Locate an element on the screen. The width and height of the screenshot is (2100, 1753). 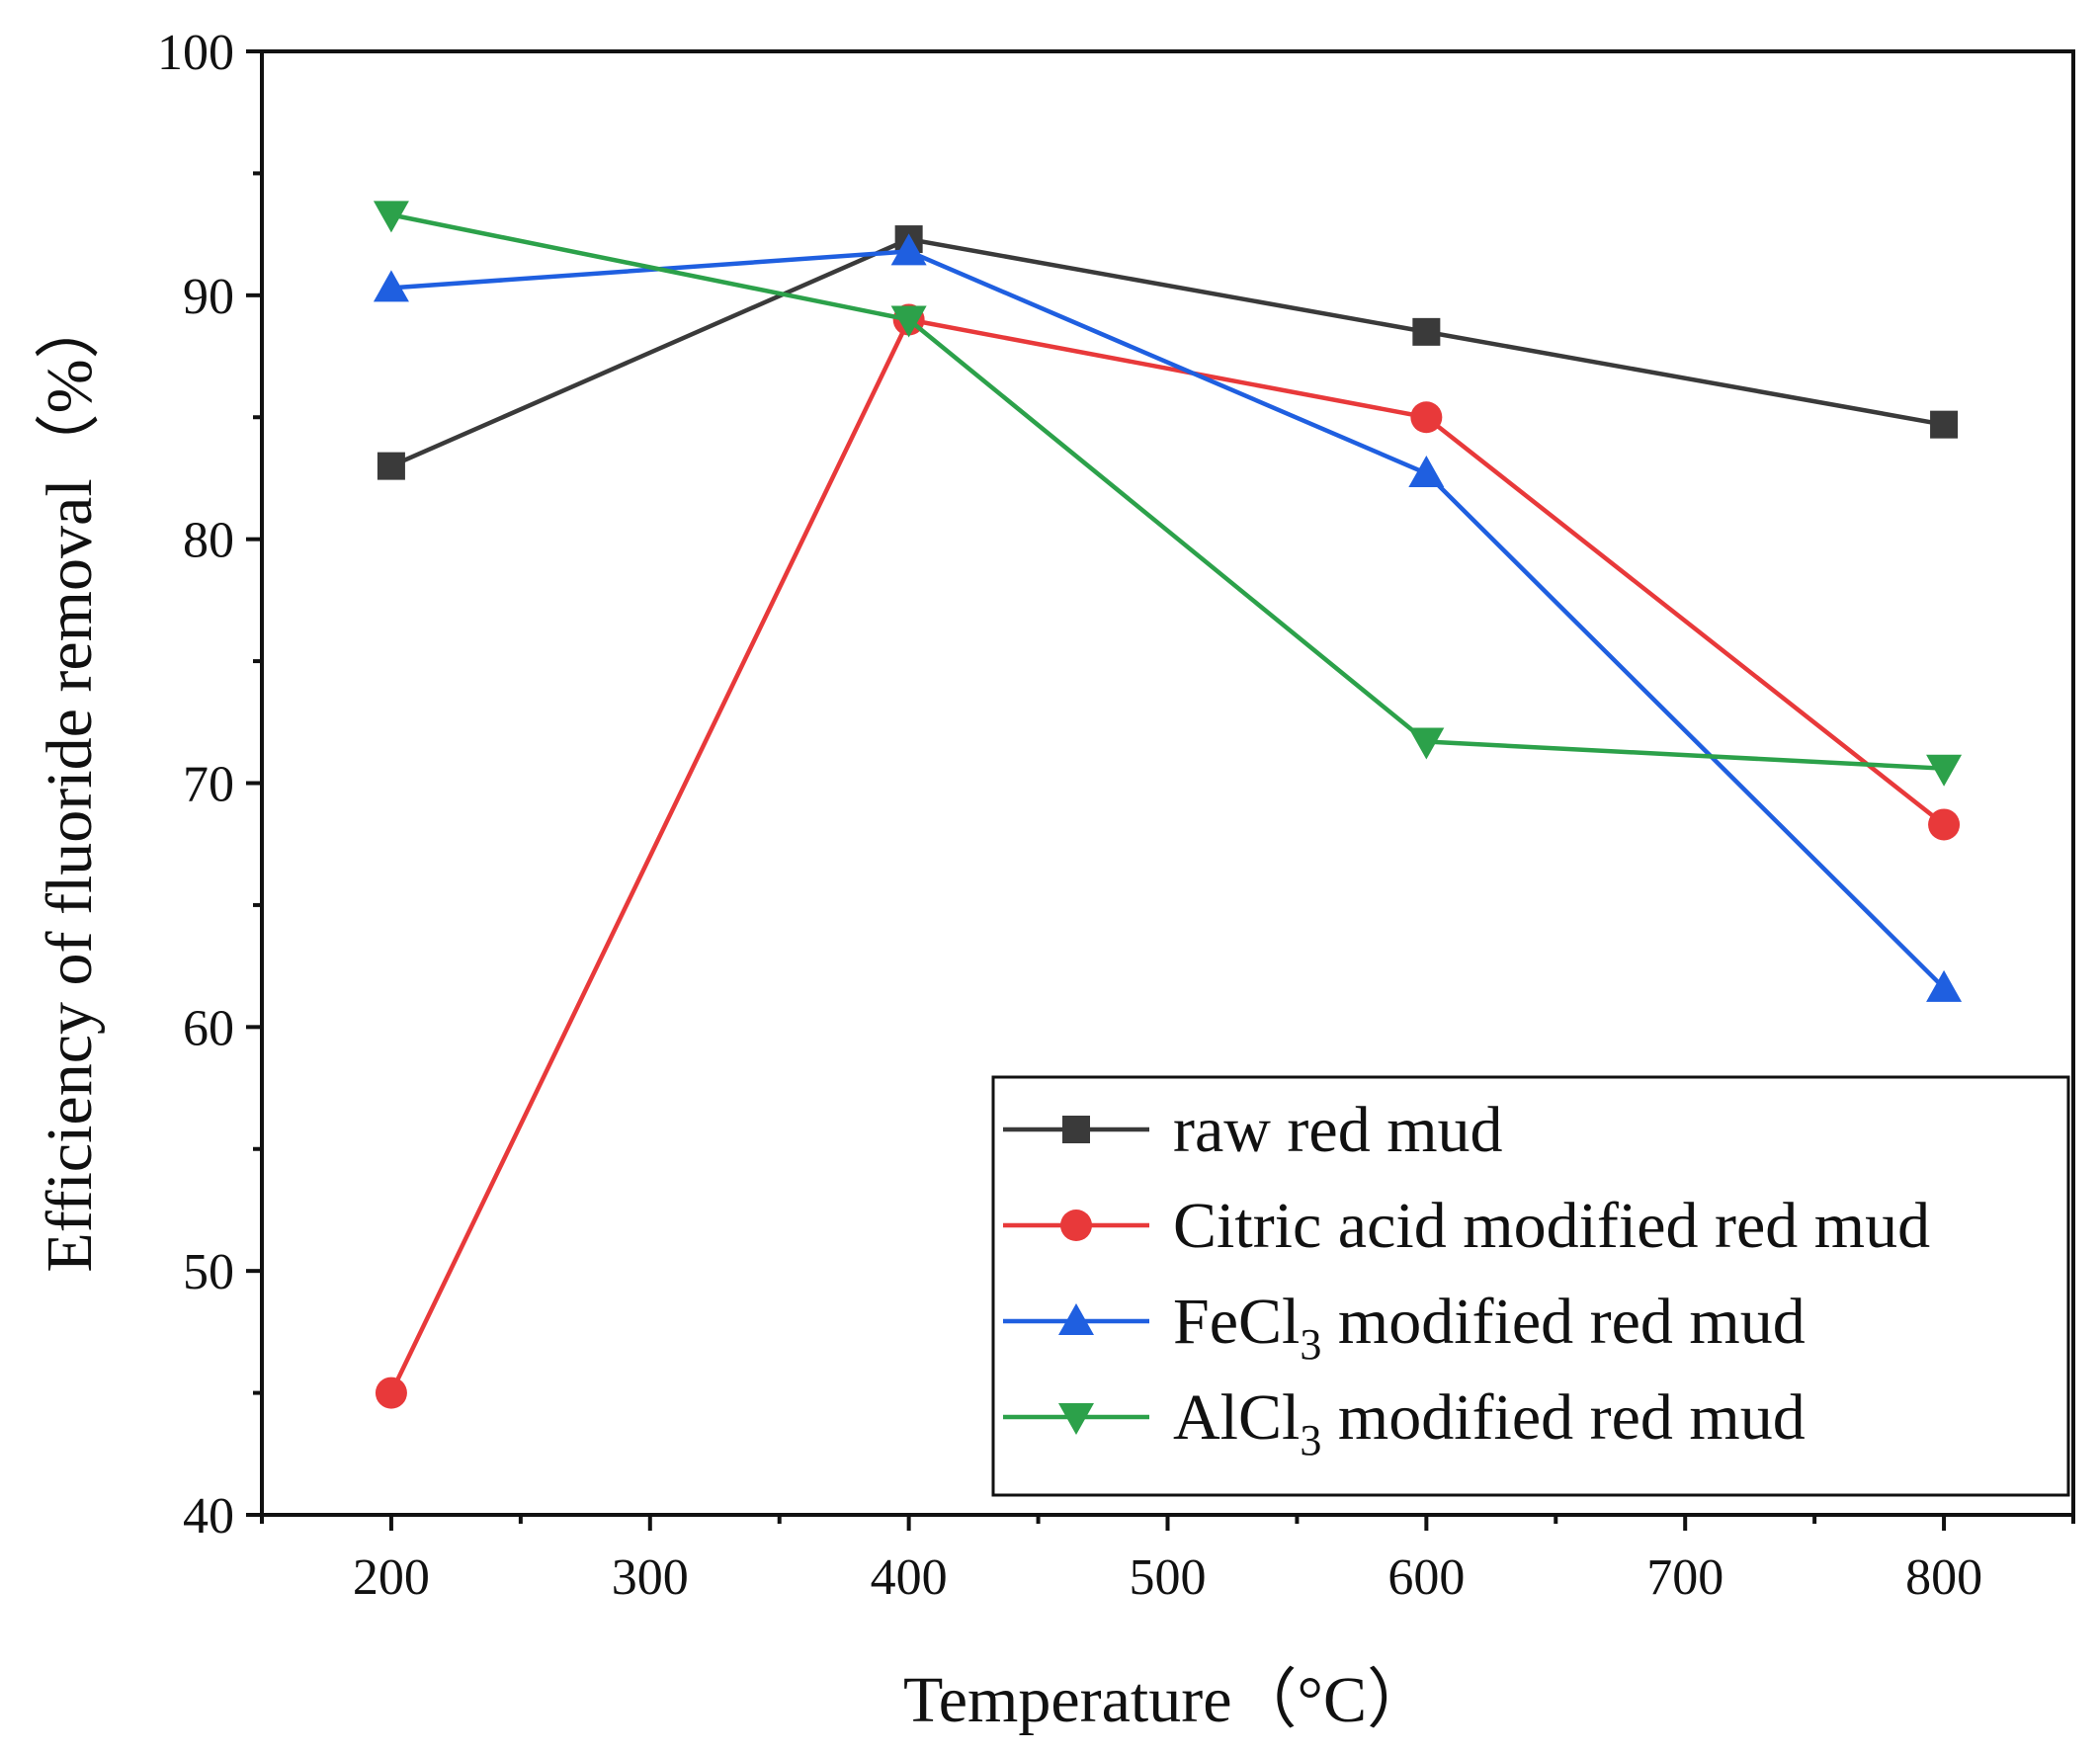
y-tick-label: 70 is located at coordinates (208, 785).